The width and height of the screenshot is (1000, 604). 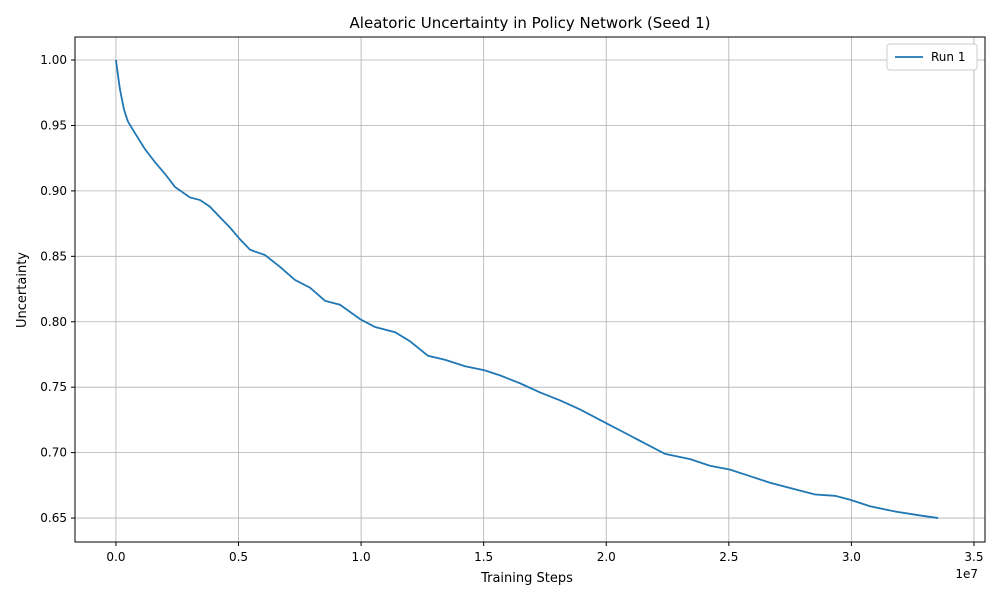 I want to click on x-tick-label: 2.5, so click(x=728, y=557).